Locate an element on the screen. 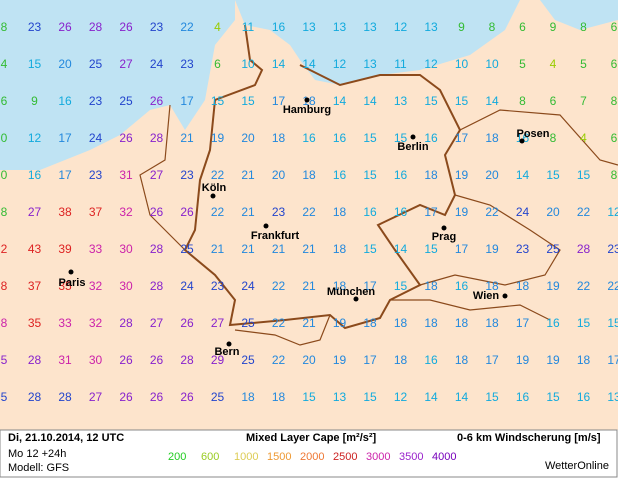 This screenshot has width=618, height=483. shear-value: 37 is located at coordinates (96, 212).